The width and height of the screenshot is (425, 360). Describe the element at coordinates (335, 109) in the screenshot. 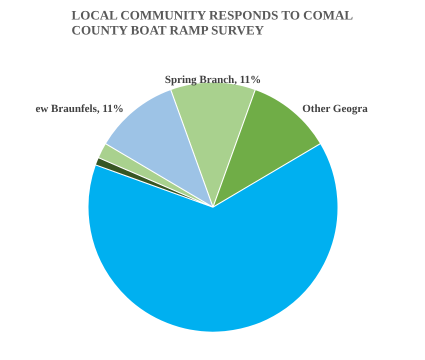

I see `slice-label: Other Geogra` at that location.